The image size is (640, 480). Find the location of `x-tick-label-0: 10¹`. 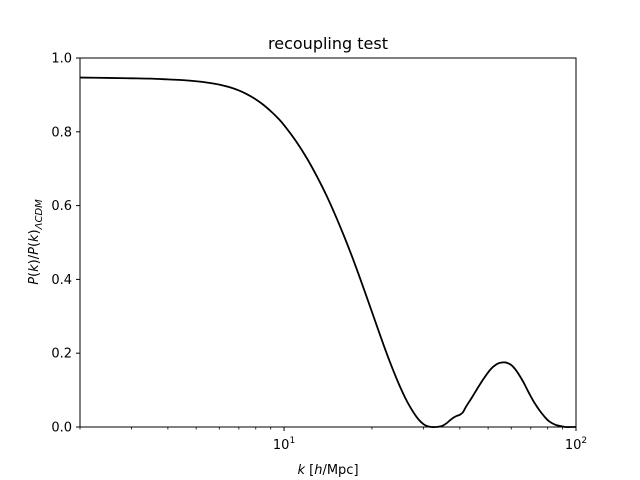

x-tick-label-0: 10¹ is located at coordinates (284, 444).